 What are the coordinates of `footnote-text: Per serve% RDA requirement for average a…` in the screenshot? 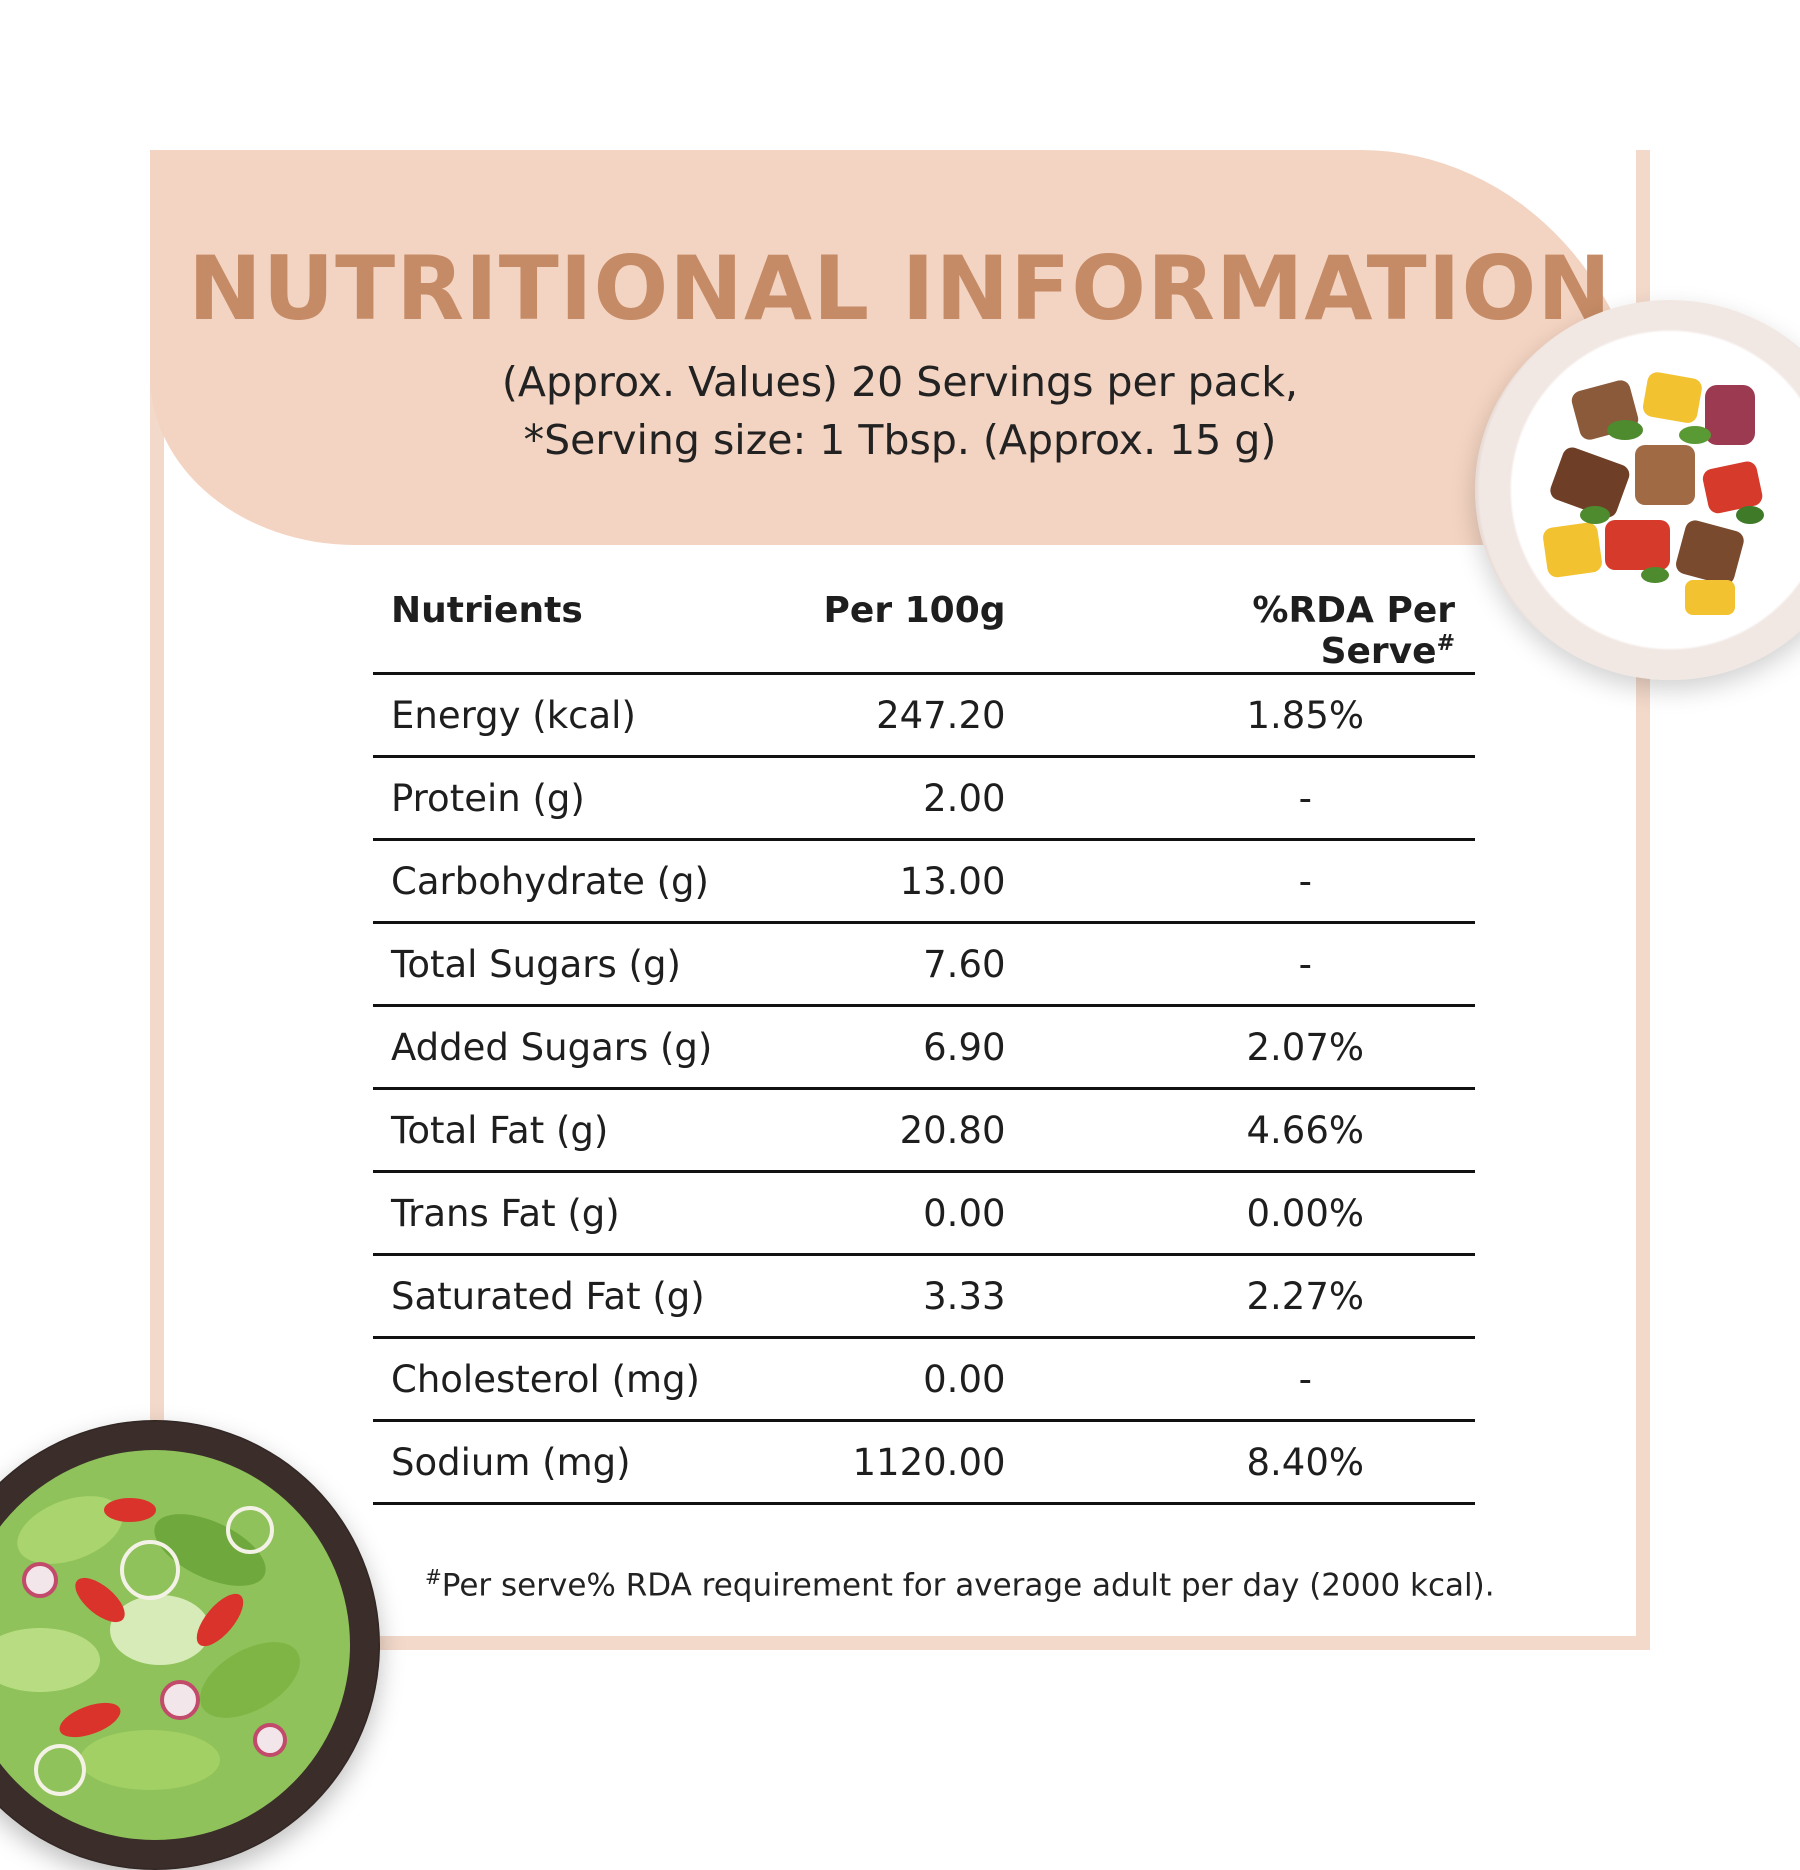 It's located at (968, 1585).